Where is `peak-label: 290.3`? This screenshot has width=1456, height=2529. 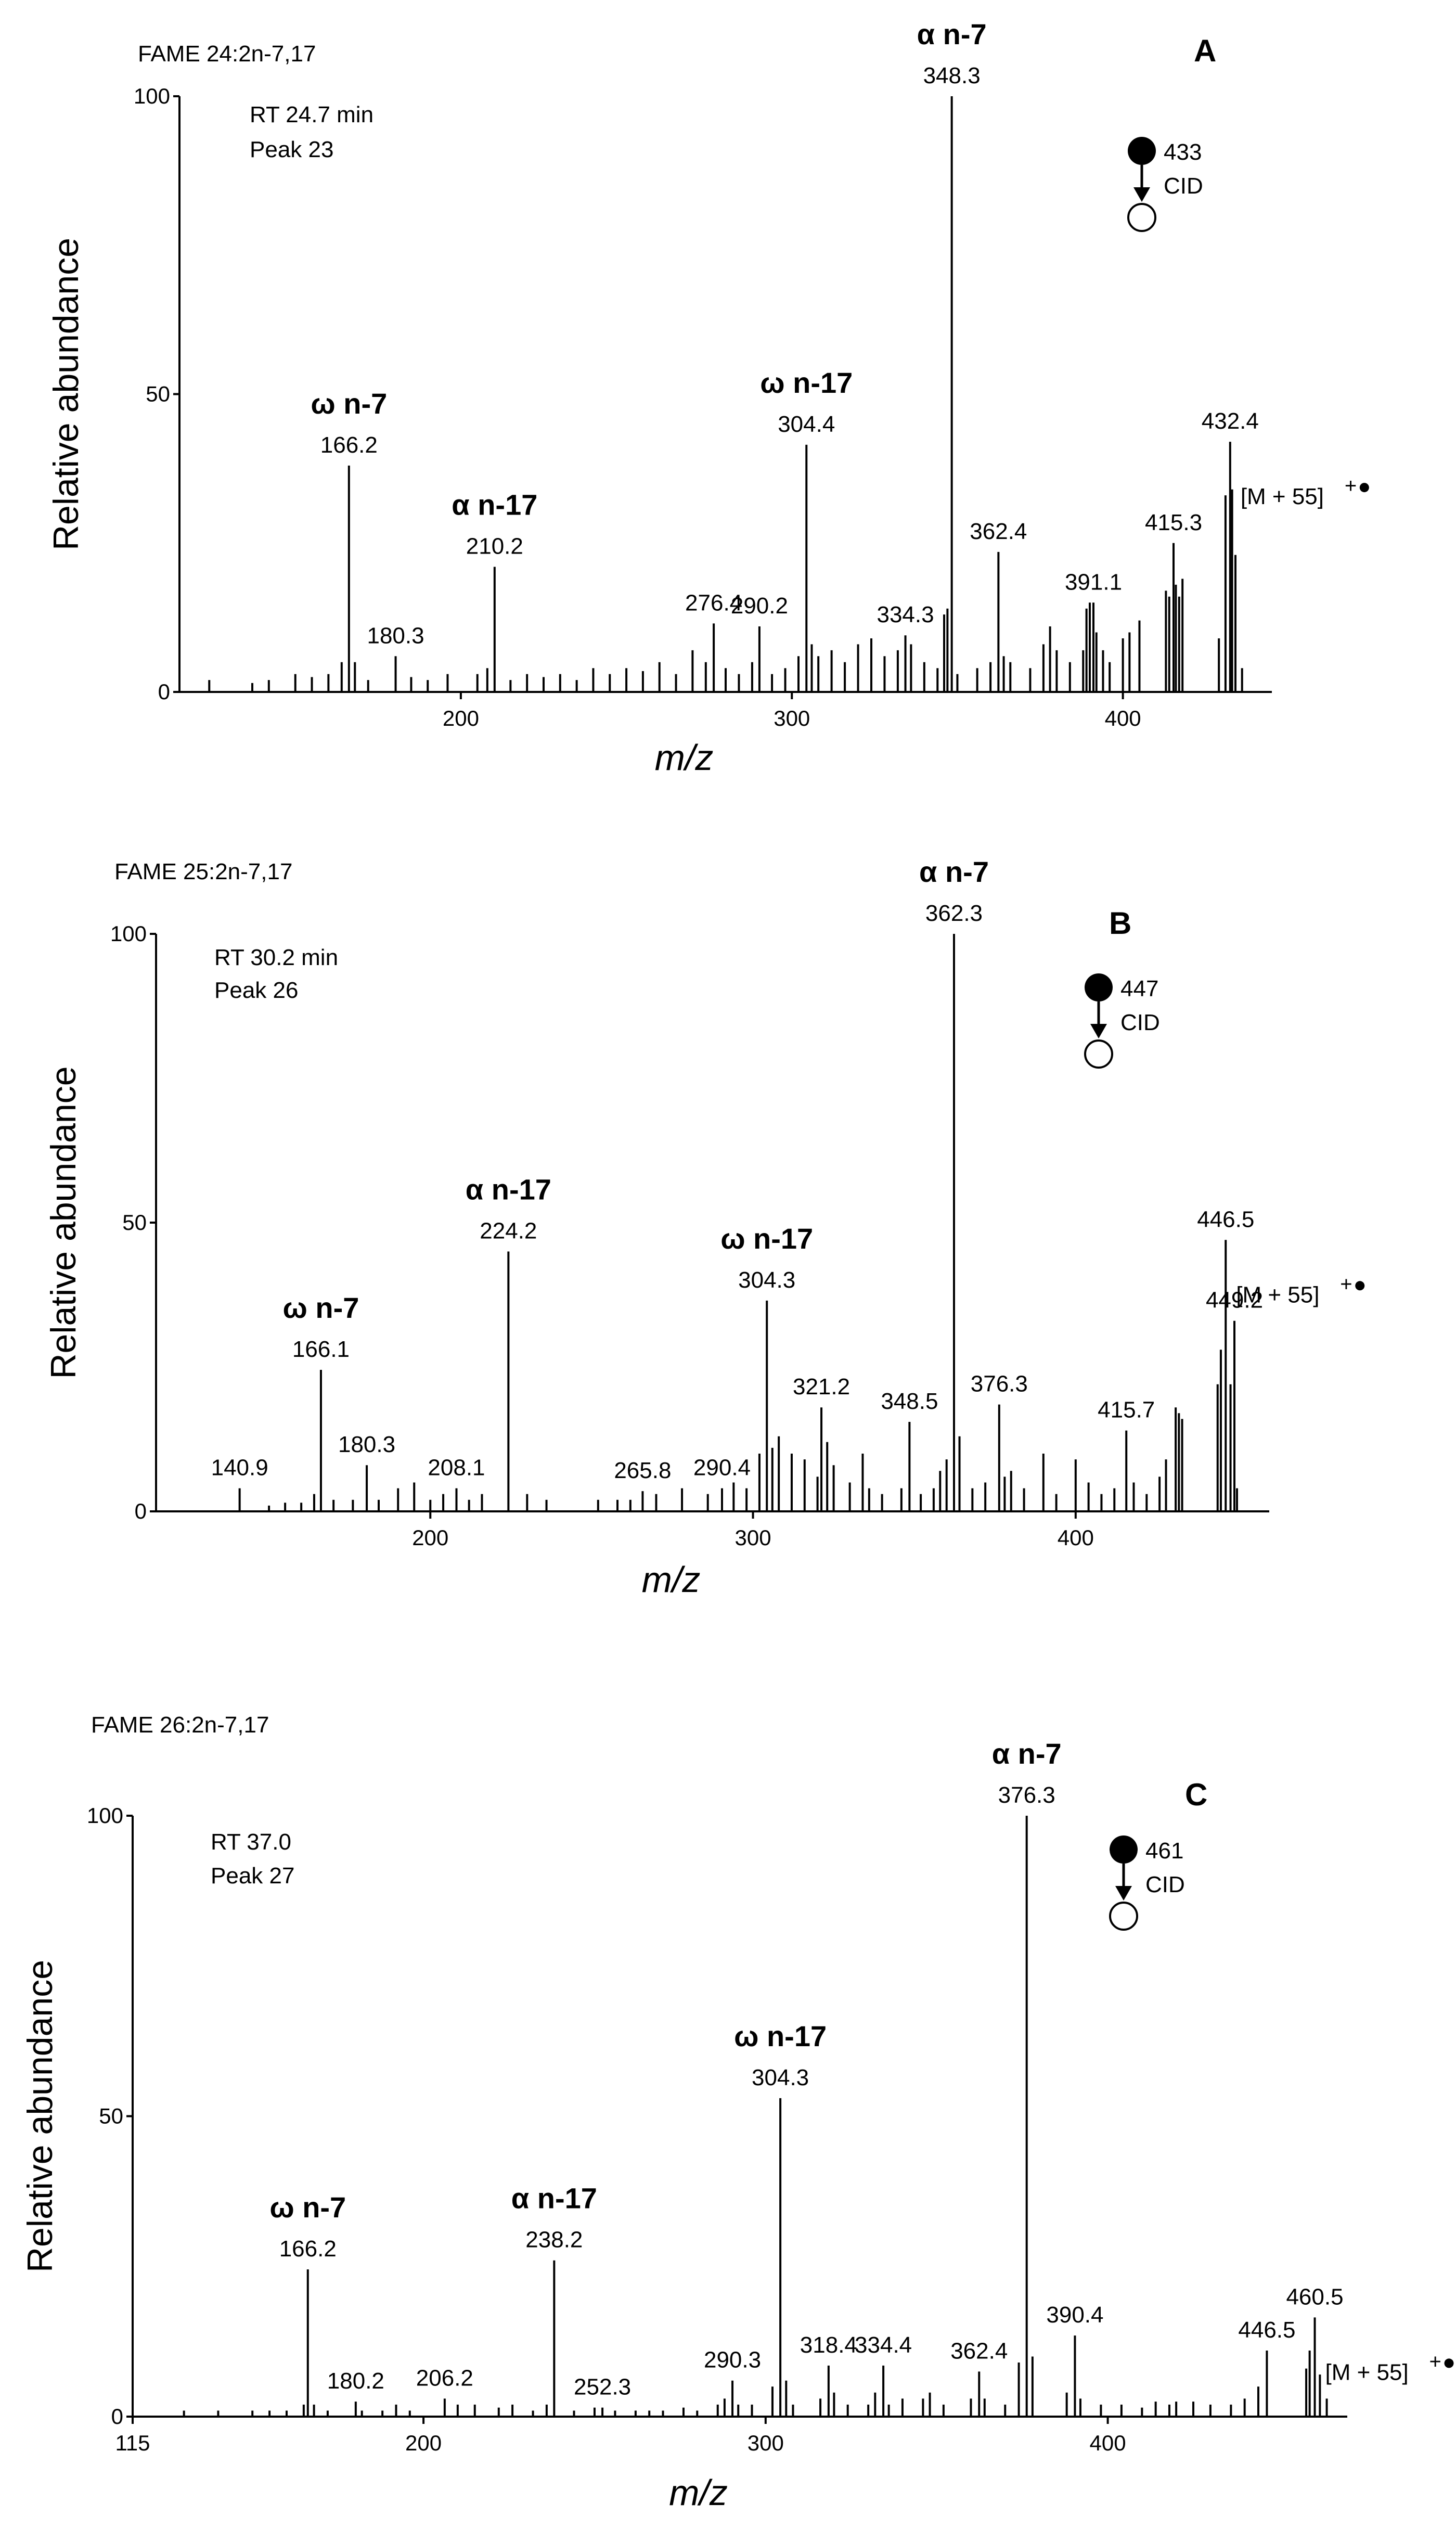
peak-label: 290.3 is located at coordinates (733, 2360).